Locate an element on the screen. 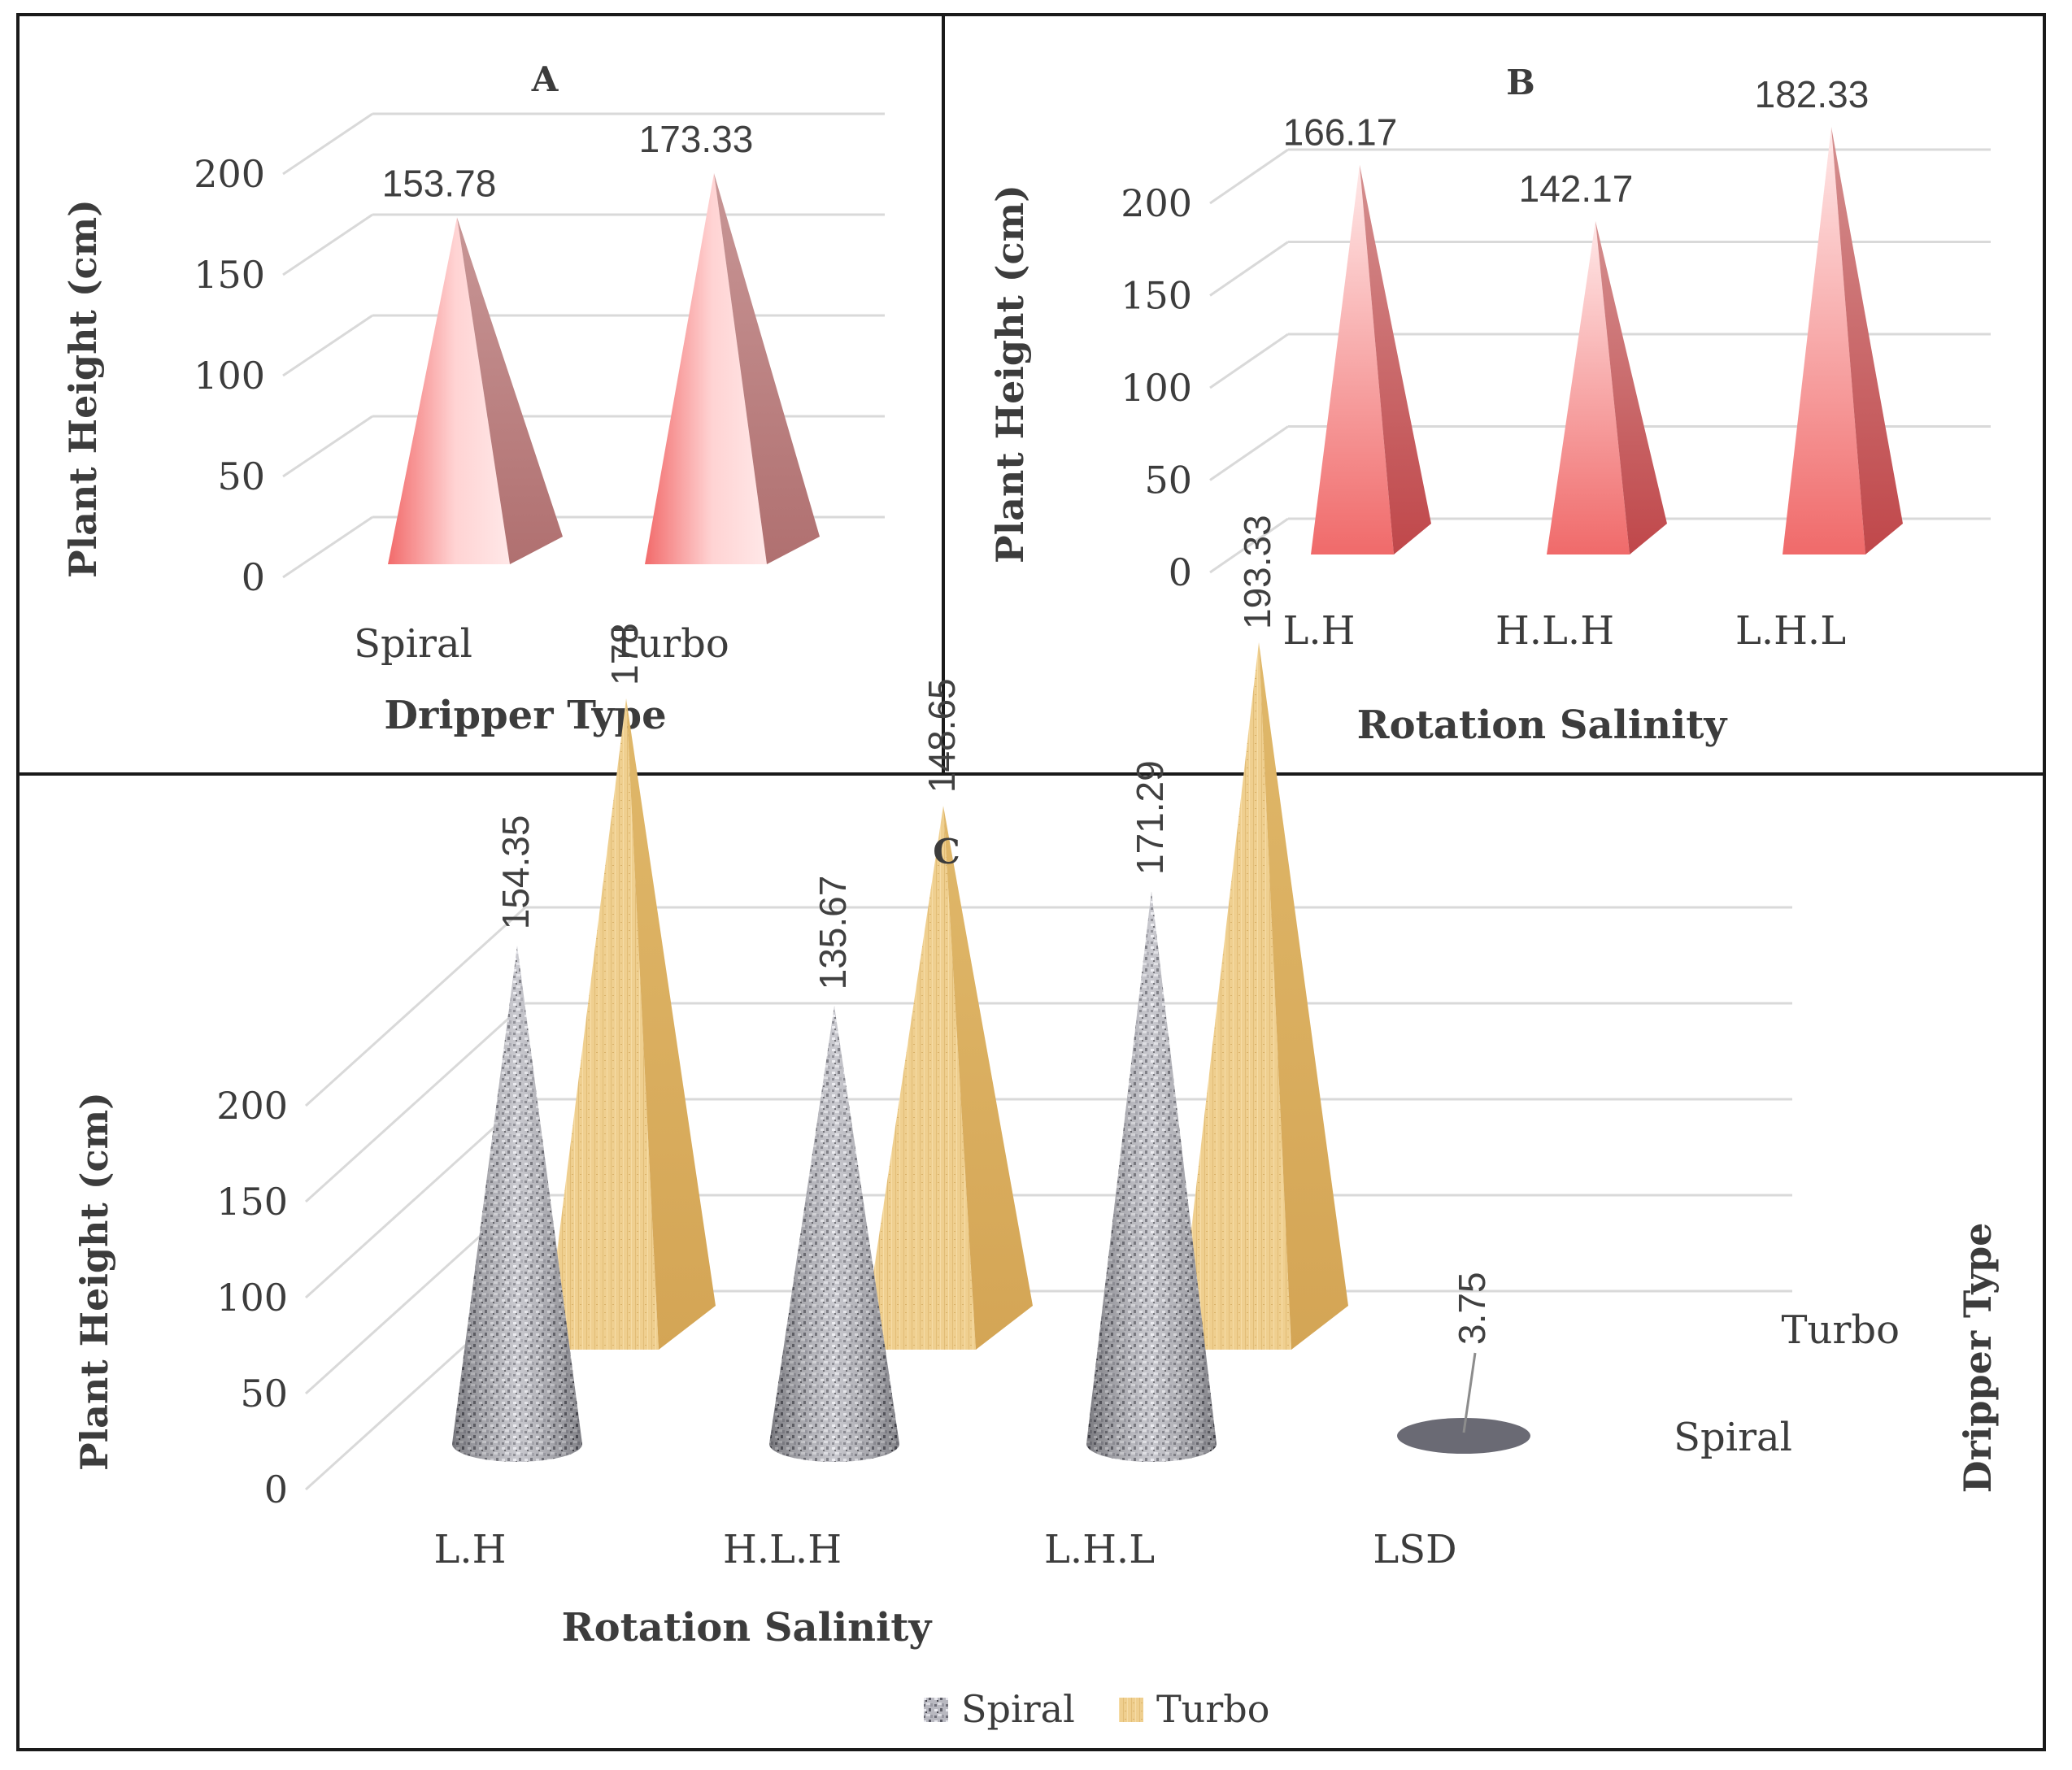 This screenshot has width=2072, height=1770. spiral-bar-value-label: 154.35 is located at coordinates (515, 872).